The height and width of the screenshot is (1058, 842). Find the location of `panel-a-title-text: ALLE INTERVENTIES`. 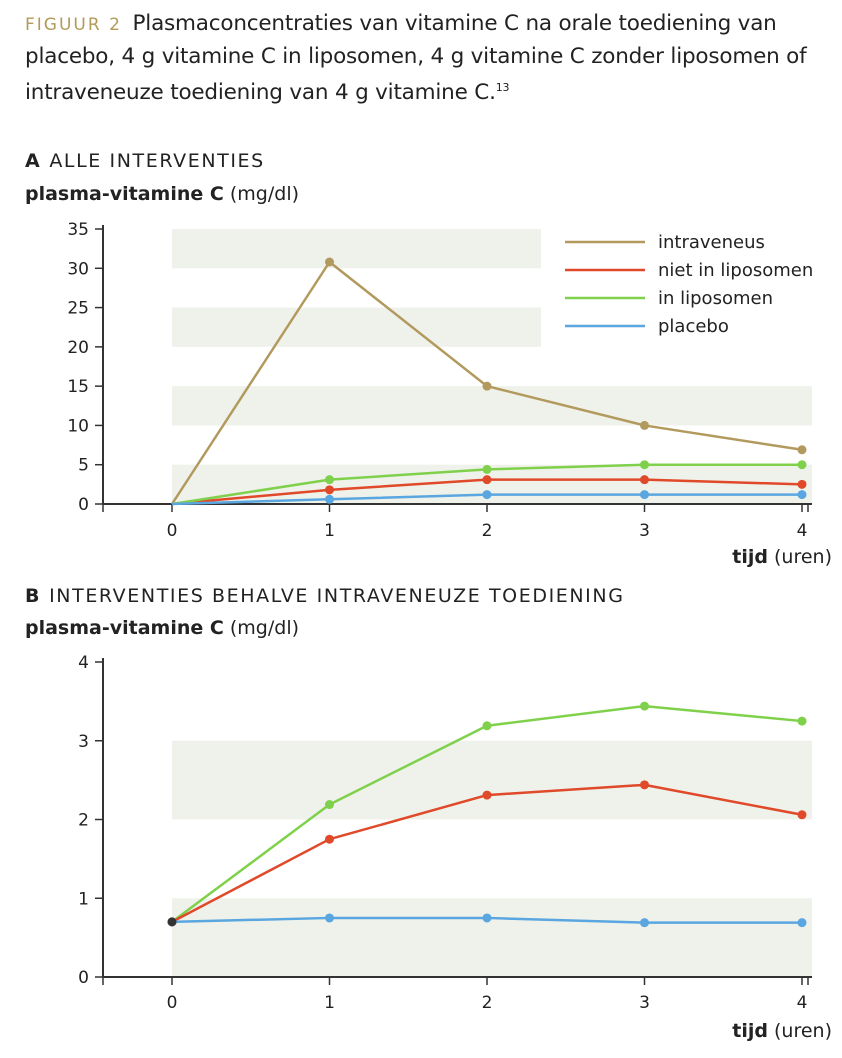

panel-a-title-text: ALLE INTERVENTIES is located at coordinates (157, 161).